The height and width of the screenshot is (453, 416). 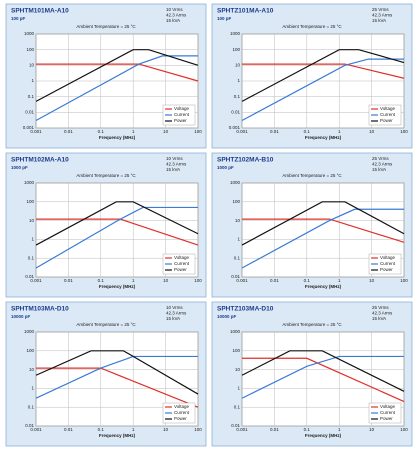 What do you see at coordinates (245, 11) in the screenshot?
I see `chart-title: SPHTZ101MA-A10` at bounding box center [245, 11].